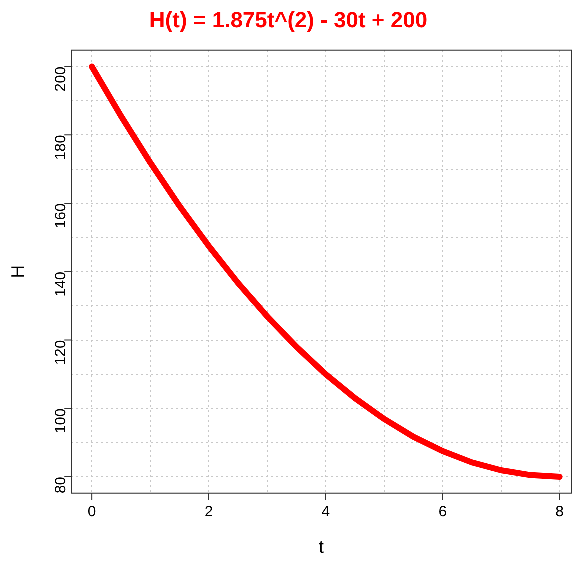  Describe the element at coordinates (61, 421) in the screenshot. I see `y-tick-label: 100` at that location.